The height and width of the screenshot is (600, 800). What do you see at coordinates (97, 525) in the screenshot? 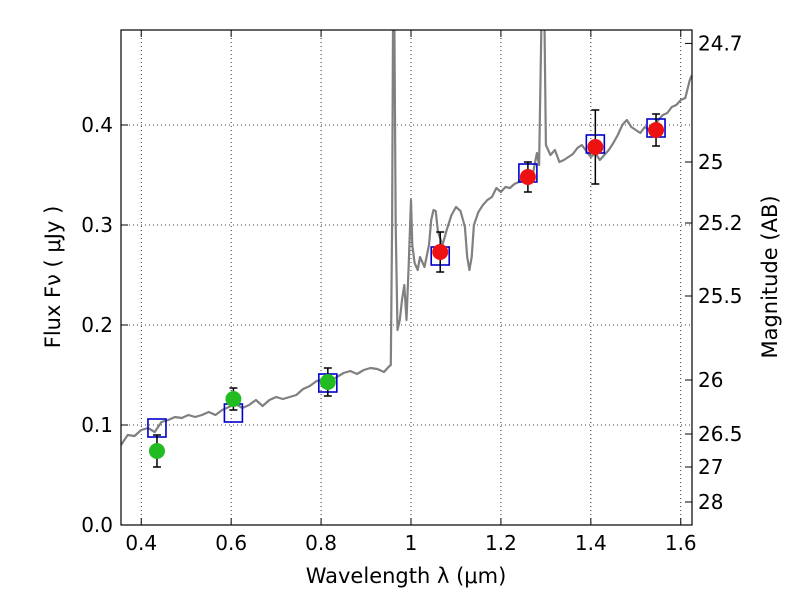
I see `y-tick-label: 0.0` at bounding box center [97, 525].